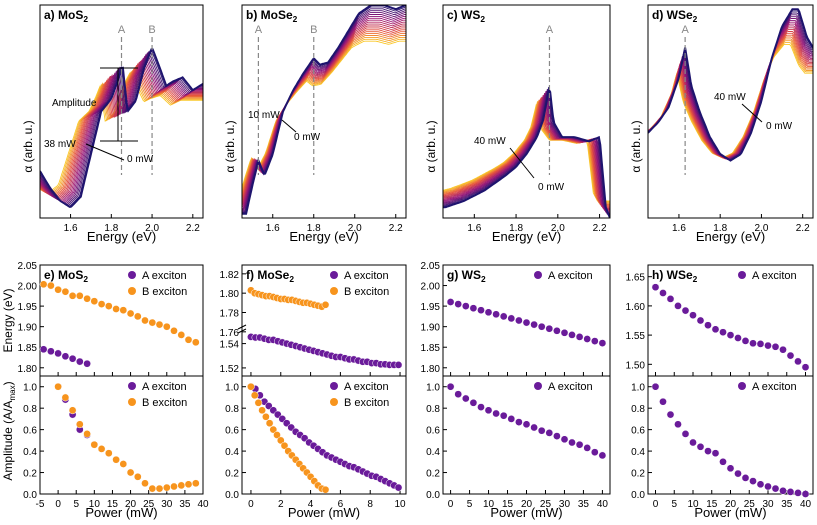 The image size is (817, 525). What do you see at coordinates (431, 348) in the screenshot?
I see `y-tick-label: 1.85` at bounding box center [431, 348].